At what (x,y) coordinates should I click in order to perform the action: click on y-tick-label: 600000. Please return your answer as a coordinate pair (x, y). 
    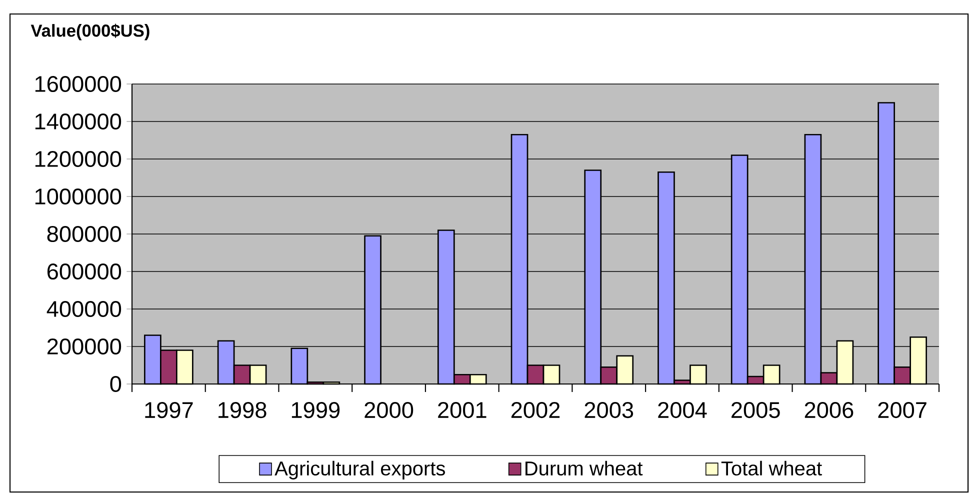
    Looking at the image, I should click on (84, 271).